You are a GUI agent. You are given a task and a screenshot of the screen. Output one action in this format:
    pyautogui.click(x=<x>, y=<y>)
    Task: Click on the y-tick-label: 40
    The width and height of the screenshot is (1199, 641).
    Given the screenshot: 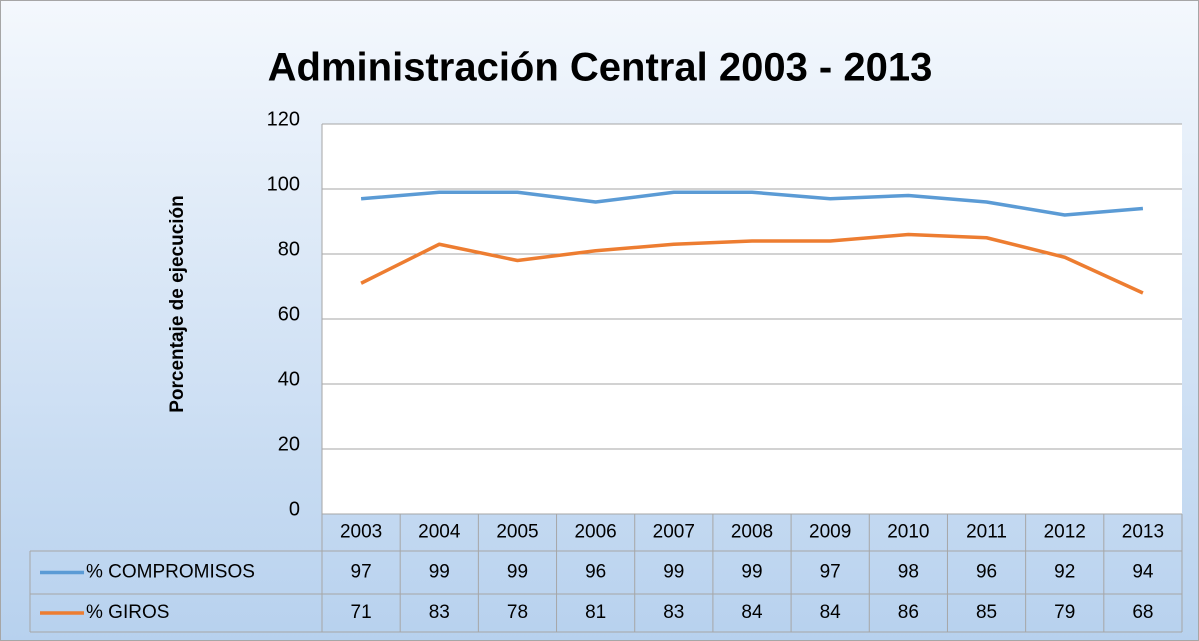 What is the action you would take?
    pyautogui.click(x=289, y=379)
    